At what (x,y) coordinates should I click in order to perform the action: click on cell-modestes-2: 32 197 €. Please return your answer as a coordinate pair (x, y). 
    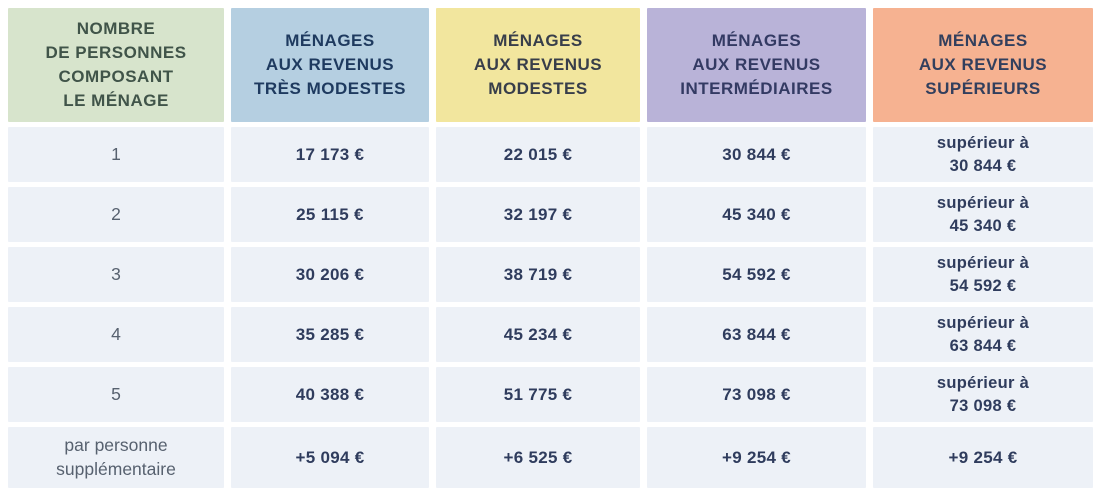
    Looking at the image, I should click on (538, 214).